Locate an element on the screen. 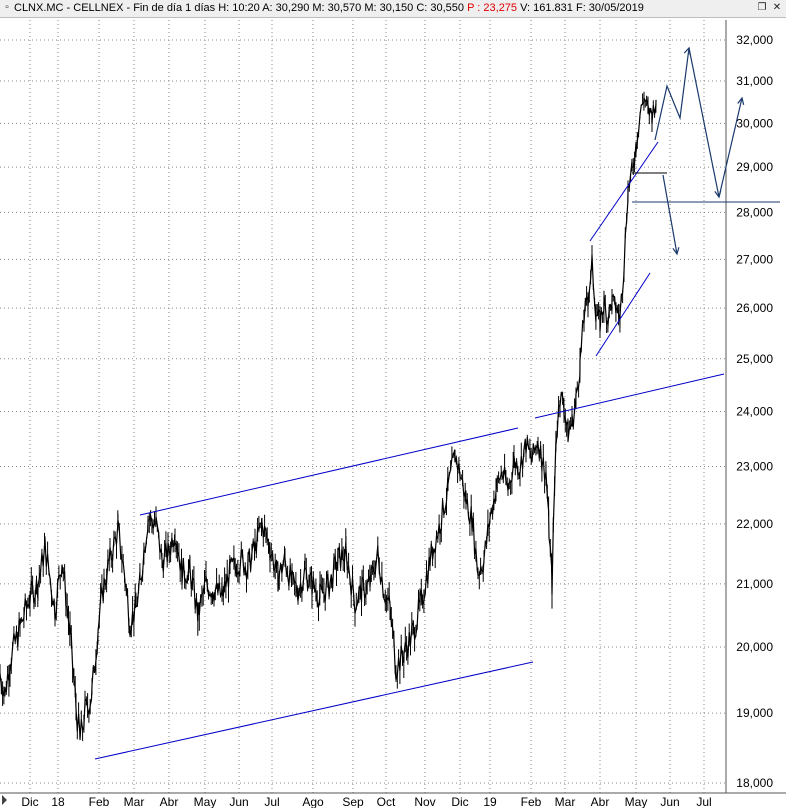 This screenshot has height=808, width=786. x-tick-label: Ago is located at coordinates (313, 801).